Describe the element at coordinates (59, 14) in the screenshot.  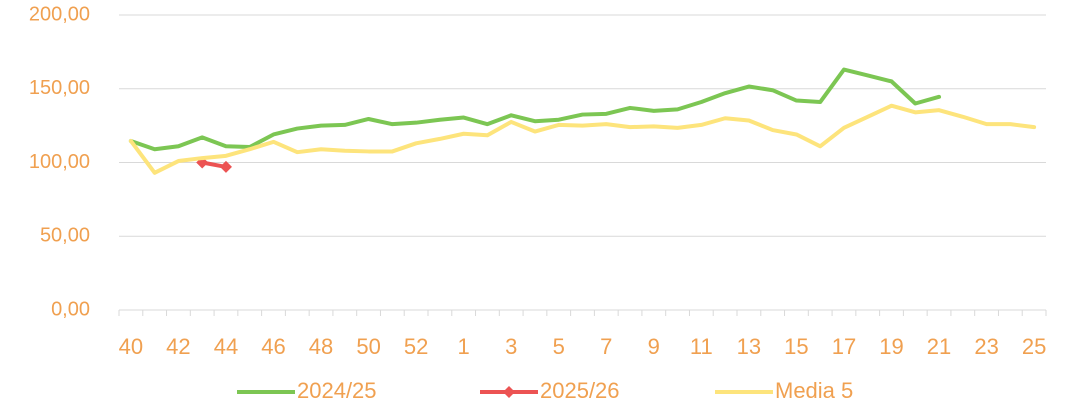
I see `y-tick-label: 200,00` at that location.